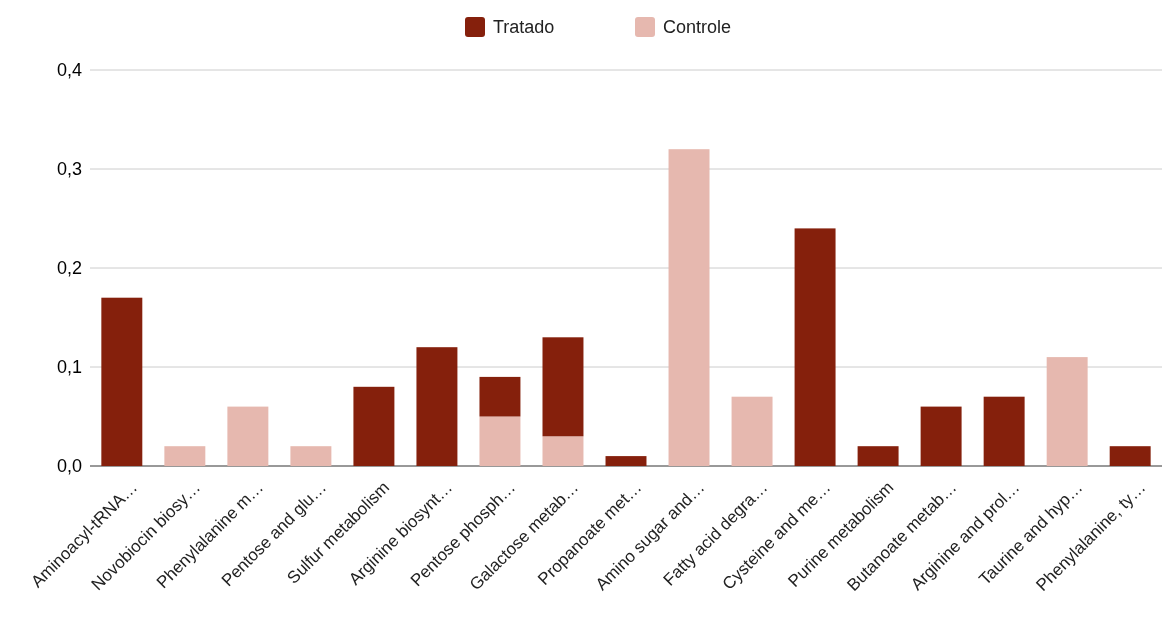  What do you see at coordinates (69, 70) in the screenshot?
I see `y-tick-label: 0,4` at bounding box center [69, 70].